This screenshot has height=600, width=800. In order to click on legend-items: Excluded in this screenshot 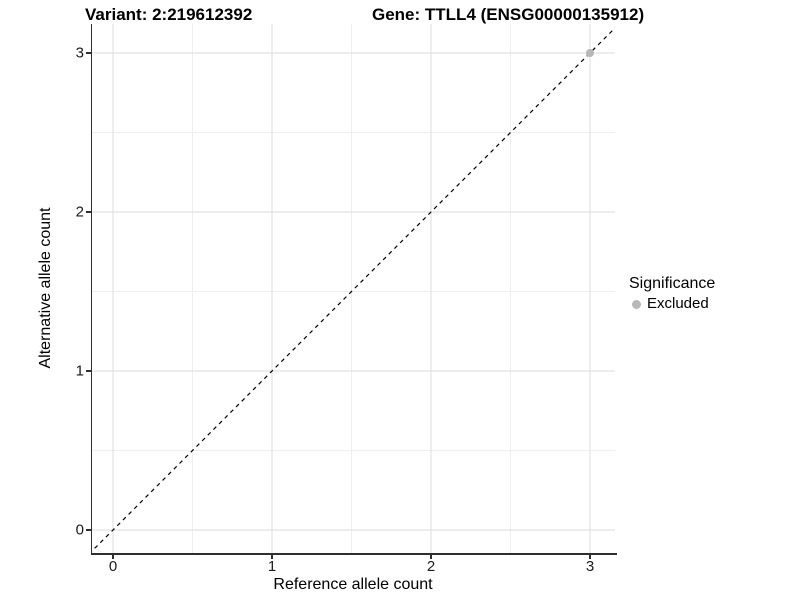, I will do `click(672, 304)`.